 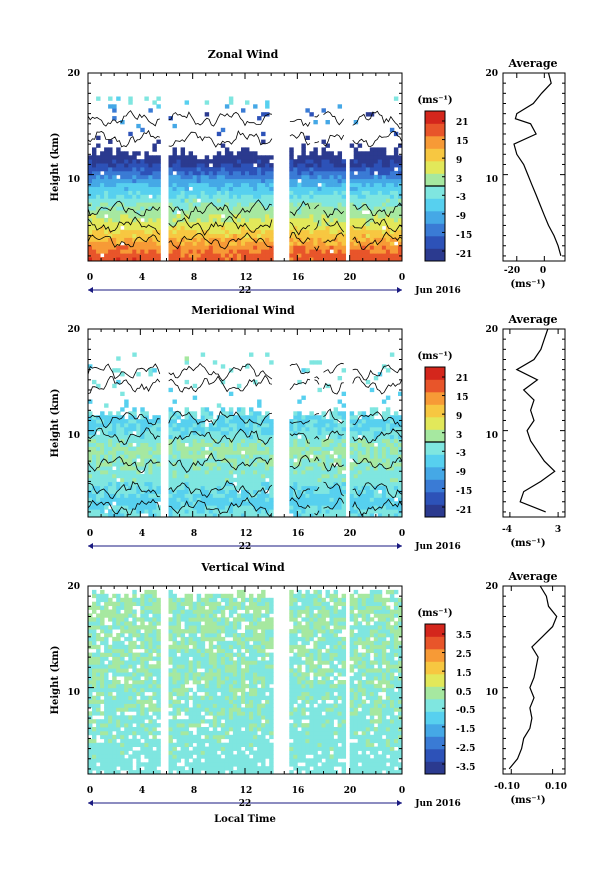 What do you see at coordinates (462, 379) in the screenshot?
I see `colorbar-tick: 21` at bounding box center [462, 379].